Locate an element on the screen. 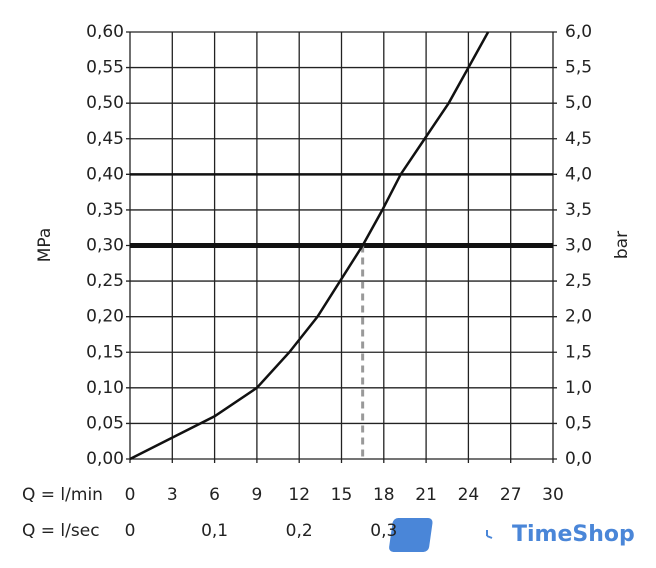 This screenshot has width=656, height=568. y2-axis-label: bar is located at coordinates (622, 245).